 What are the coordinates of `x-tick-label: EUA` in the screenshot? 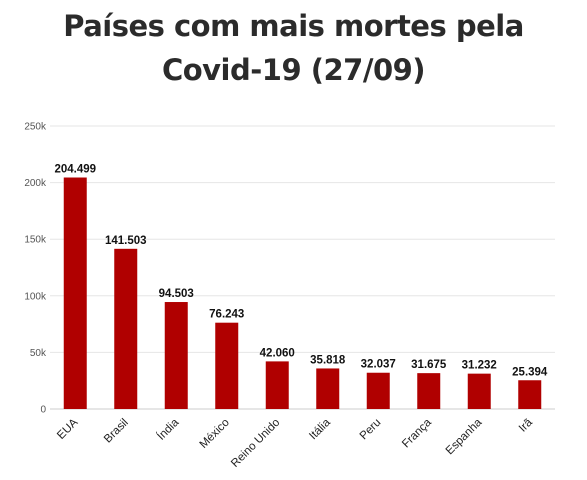 It's located at (67, 428).